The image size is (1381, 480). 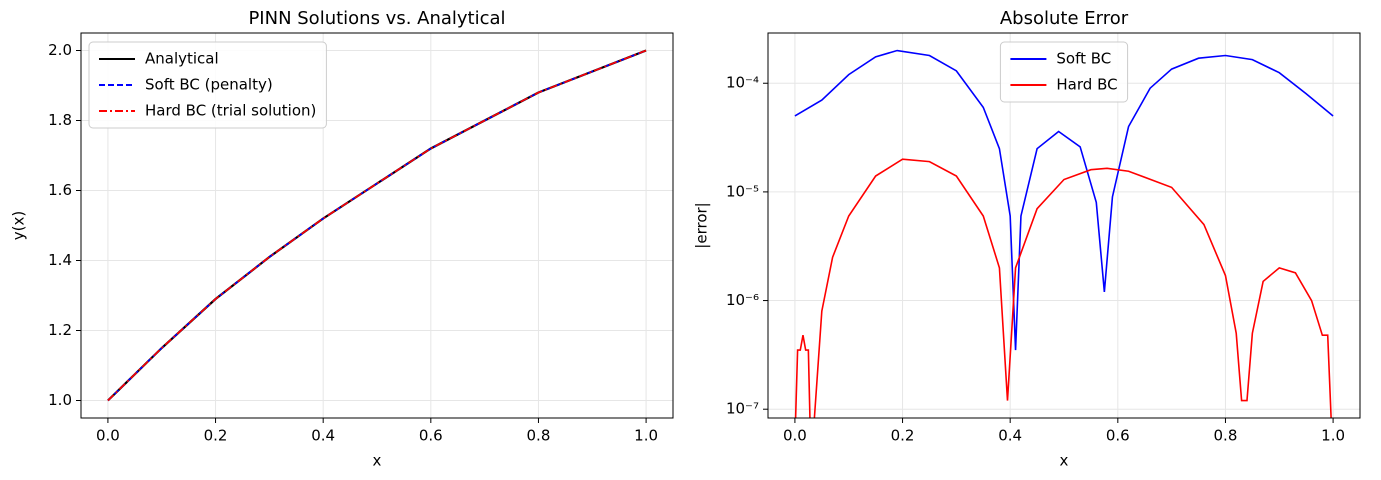 What do you see at coordinates (230, 111) in the screenshot?
I see `legend-label: Hard BC (trial solution)` at bounding box center [230, 111].